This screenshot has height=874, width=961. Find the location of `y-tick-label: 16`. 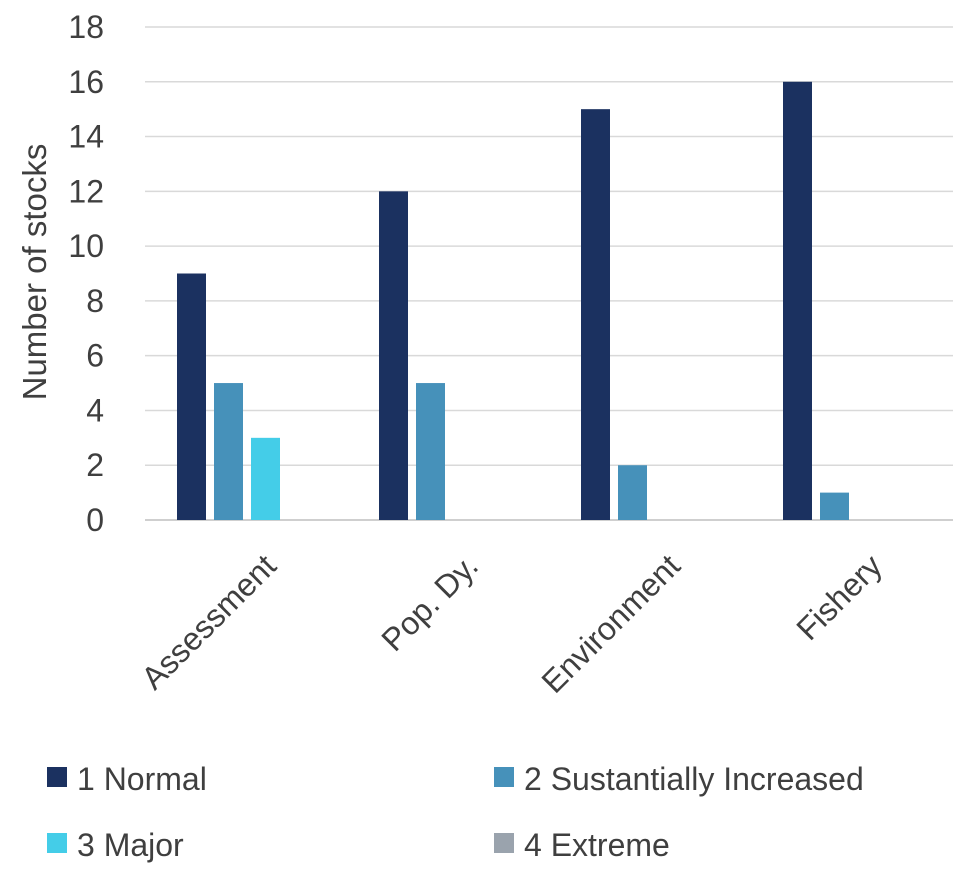

y-tick-label: 16 is located at coordinates (86, 82).